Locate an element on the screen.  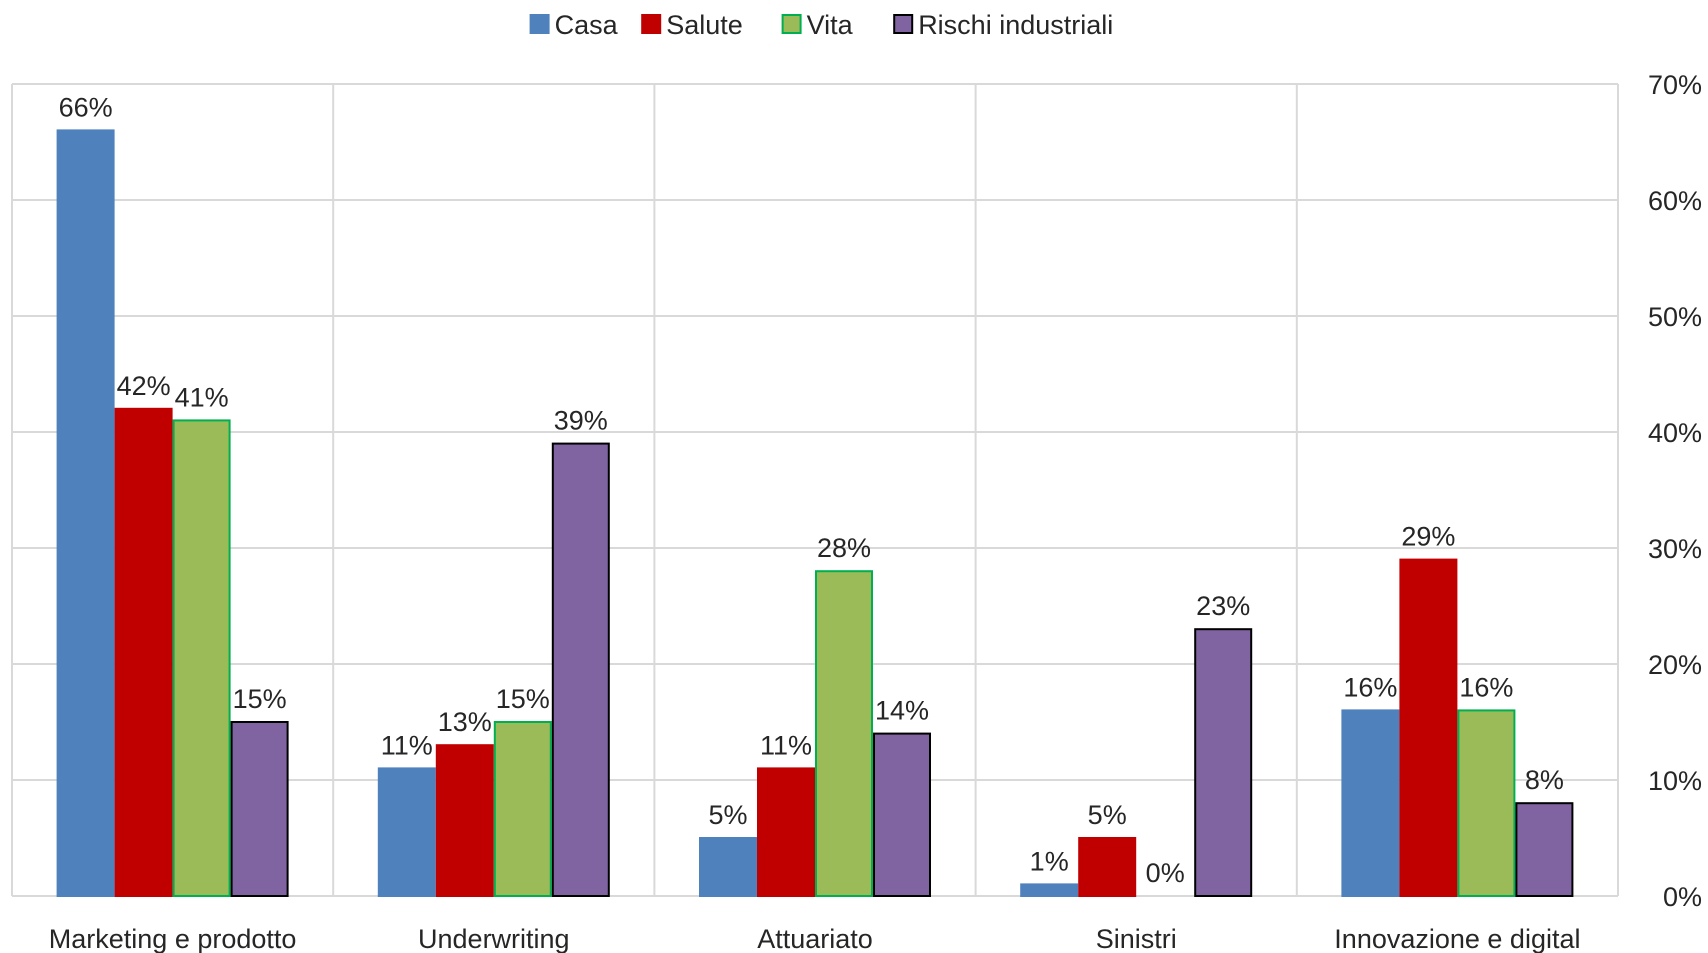
y-tick-label: 70% is located at coordinates (1675, 85).